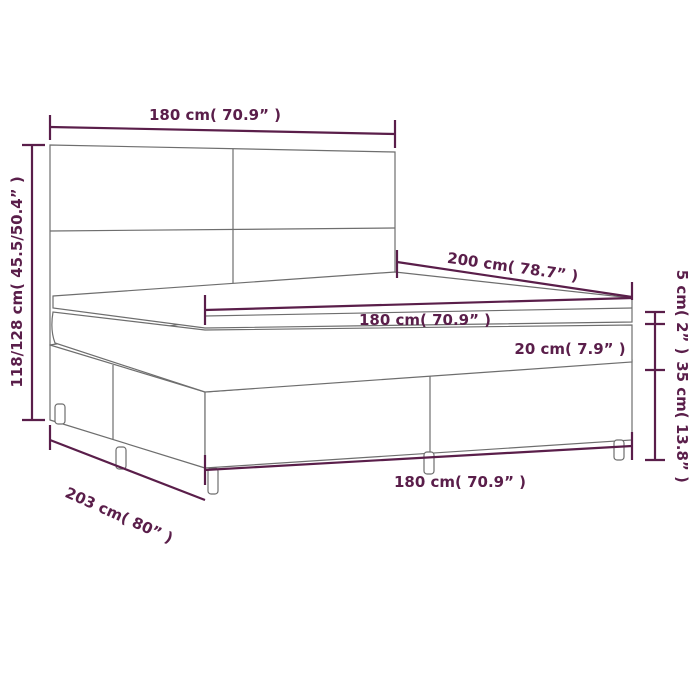 The height and width of the screenshot is (700, 700). What do you see at coordinates (118, 516) in the screenshot?
I see `label-total-length: 203 cm( 80” )` at bounding box center [118, 516].